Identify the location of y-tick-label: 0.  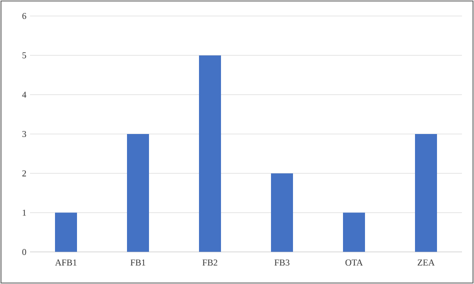
(24, 252).